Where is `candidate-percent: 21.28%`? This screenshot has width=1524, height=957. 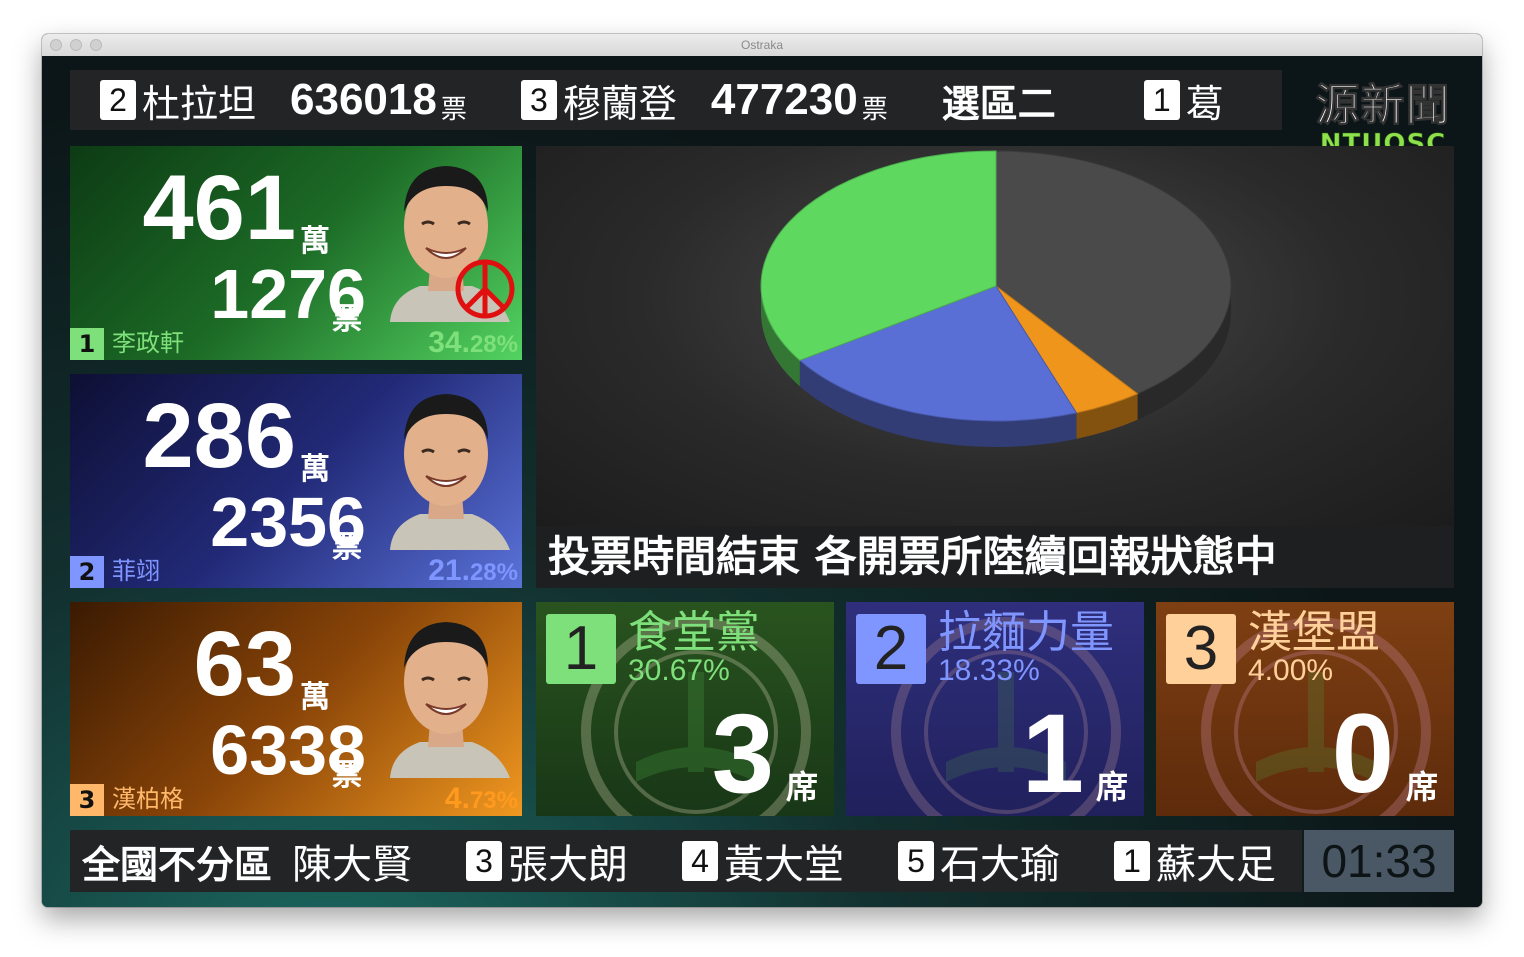 candidate-percent: 21.28% is located at coordinates (473, 571).